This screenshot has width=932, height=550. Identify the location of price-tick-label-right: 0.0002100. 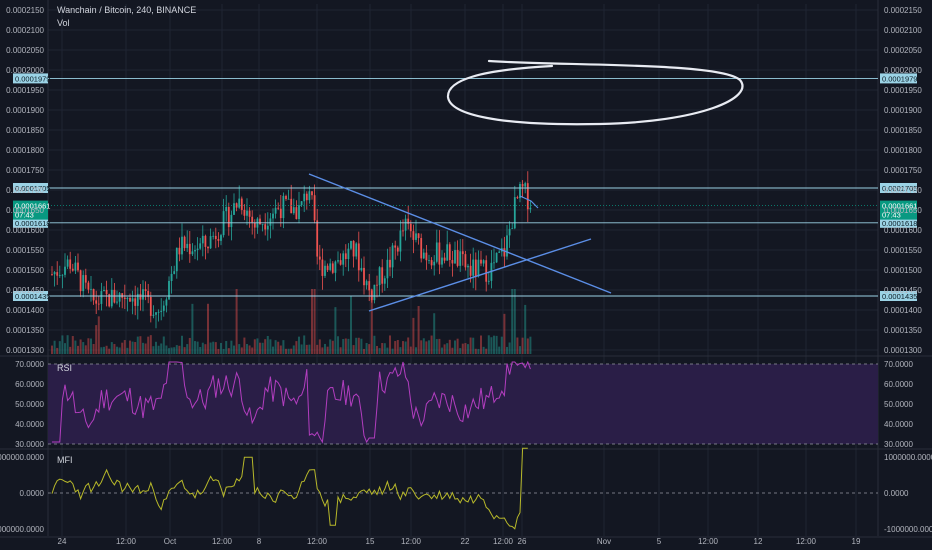
(903, 30).